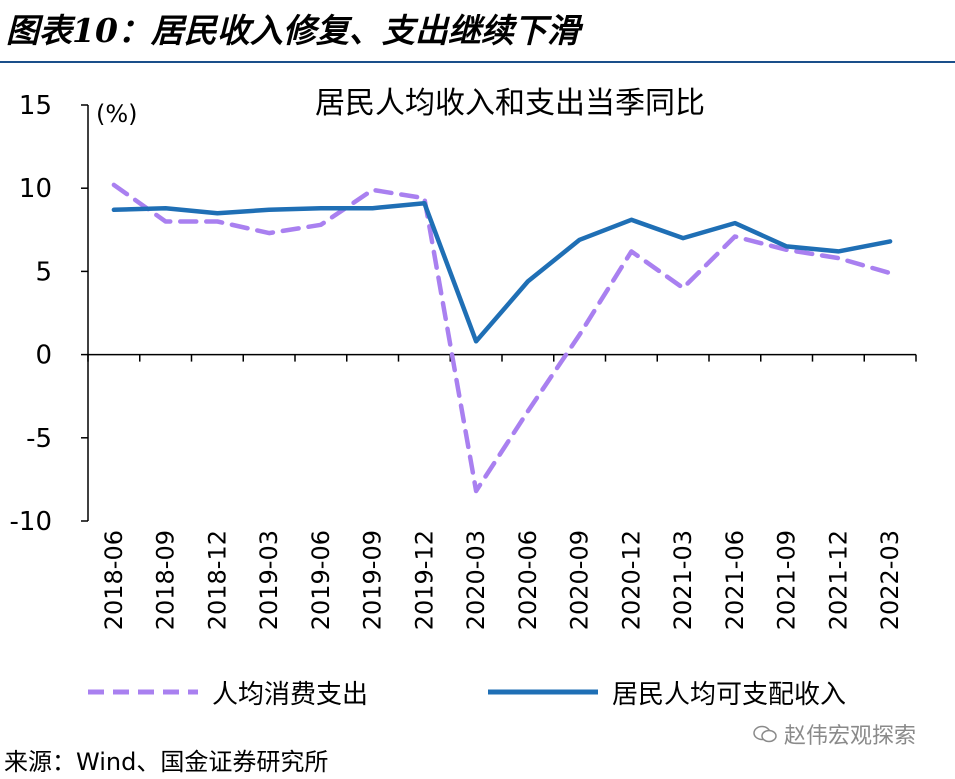 This screenshot has height=779, width=955. Describe the element at coordinates (166, 762) in the screenshot. I see `source-note: 来源：Wind、国金证券研究所` at that location.